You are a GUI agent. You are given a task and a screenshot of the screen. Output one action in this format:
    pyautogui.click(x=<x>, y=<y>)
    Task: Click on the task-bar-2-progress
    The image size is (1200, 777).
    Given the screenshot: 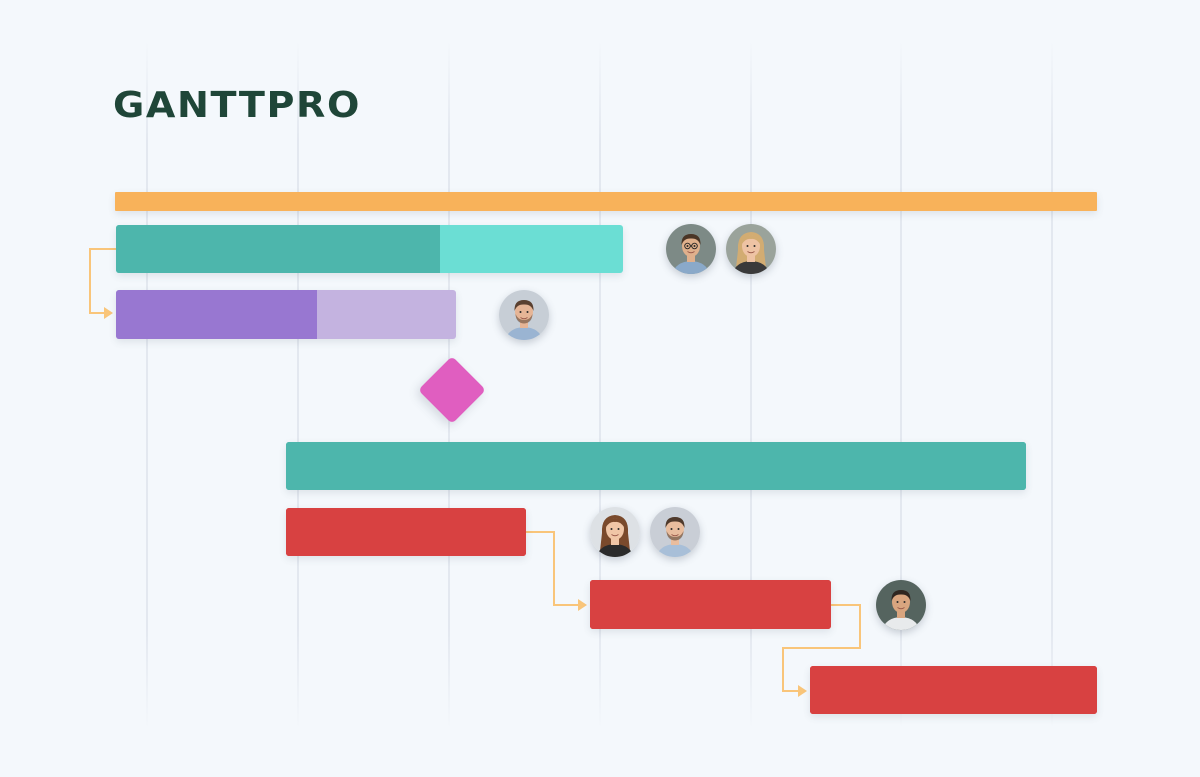 What is the action you would take?
    pyautogui.click(x=216, y=314)
    